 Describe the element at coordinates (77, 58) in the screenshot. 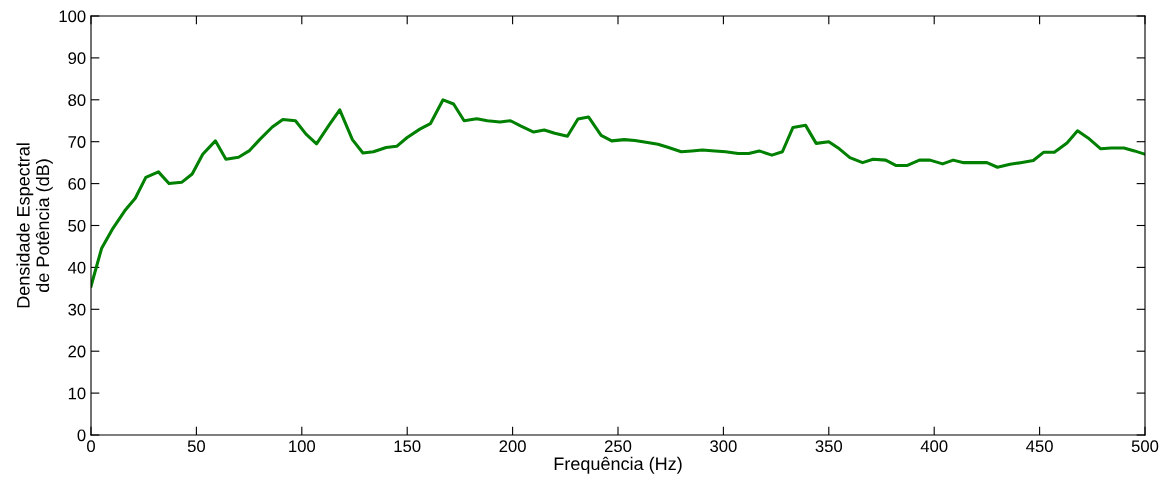

I see `y-tick-label: 90` at that location.